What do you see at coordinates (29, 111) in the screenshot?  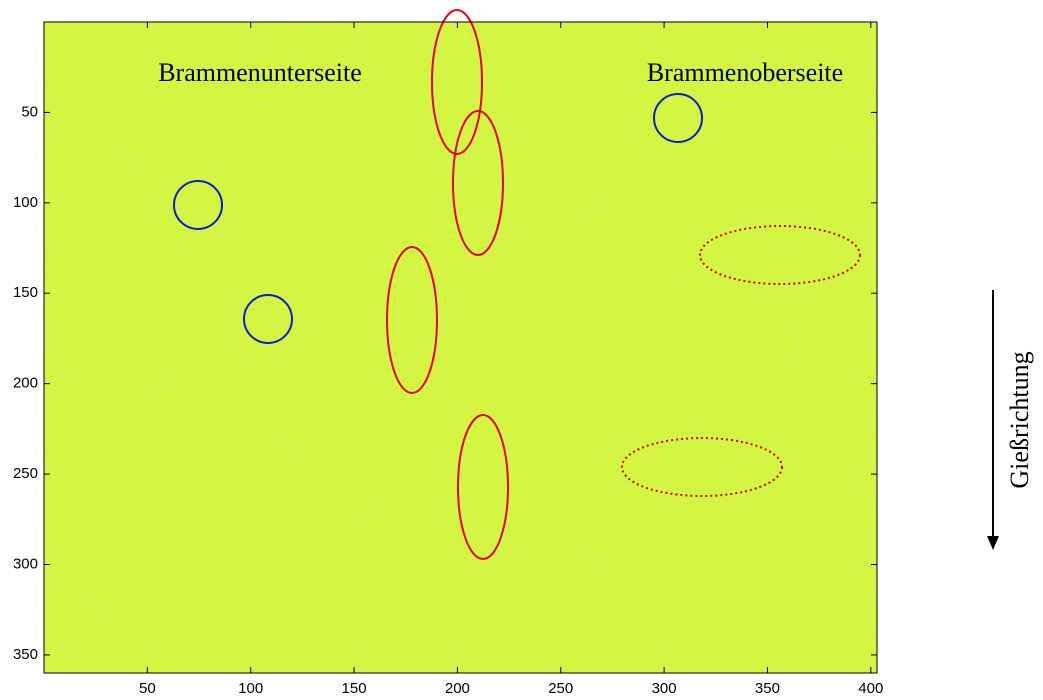 I see `y-tick-label: 50` at bounding box center [29, 111].